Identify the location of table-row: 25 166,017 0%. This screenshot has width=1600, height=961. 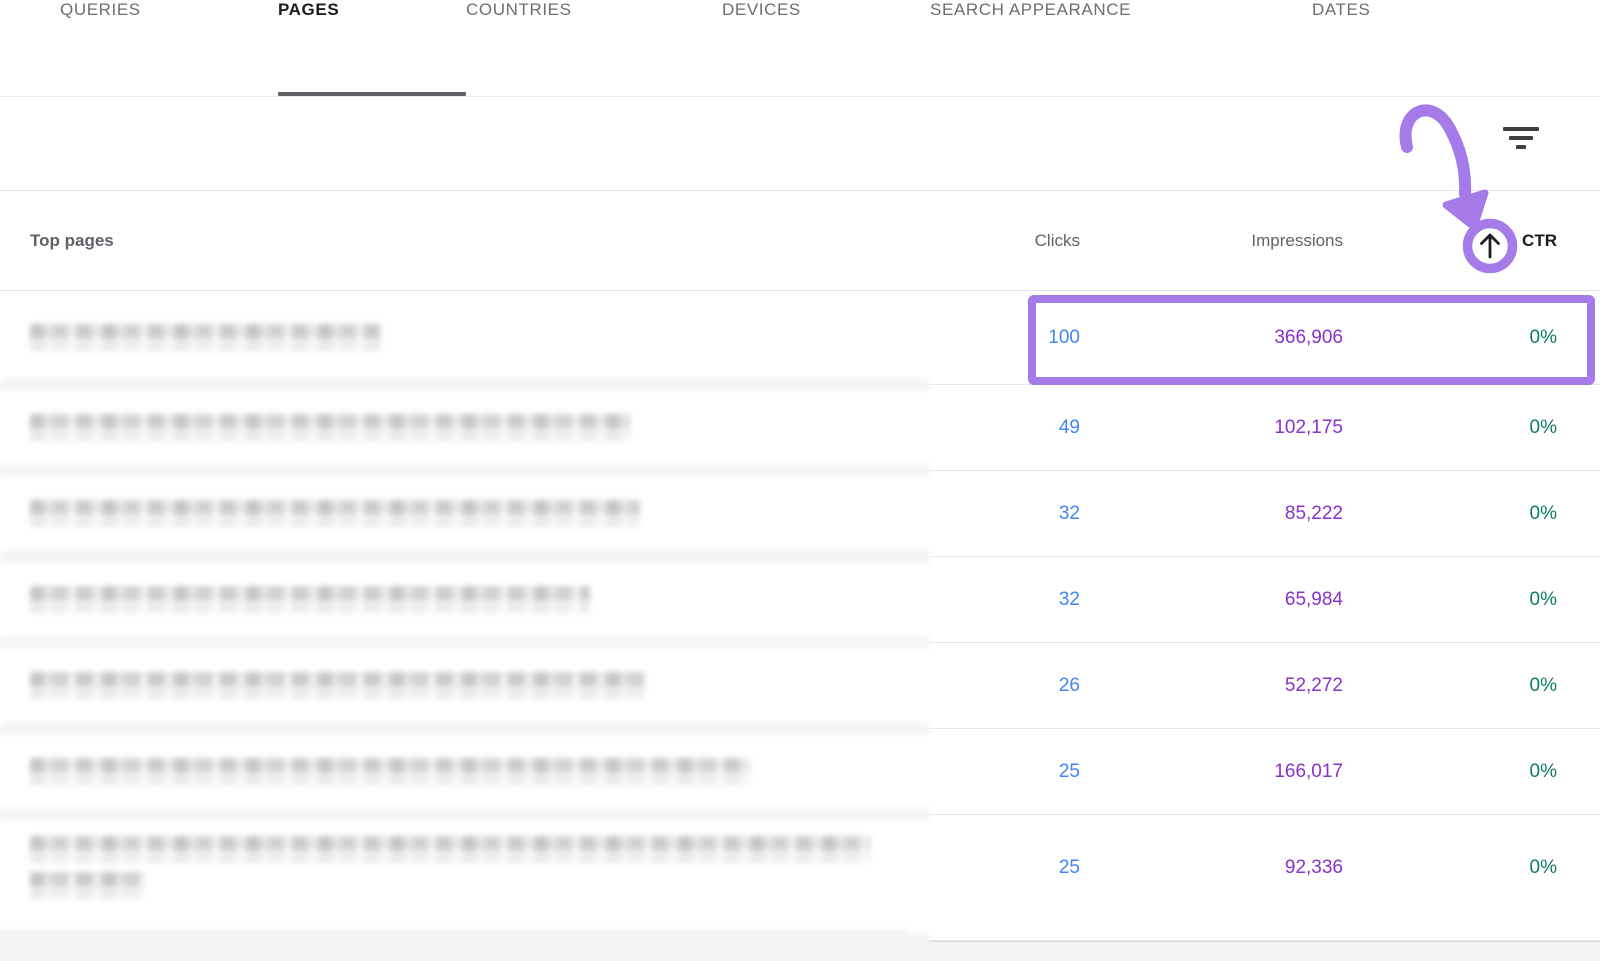
(800, 772).